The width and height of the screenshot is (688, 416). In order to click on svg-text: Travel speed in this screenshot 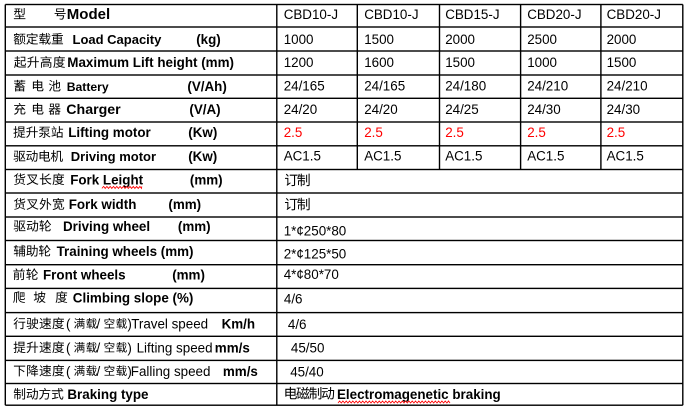, I will do `click(169, 324)`.